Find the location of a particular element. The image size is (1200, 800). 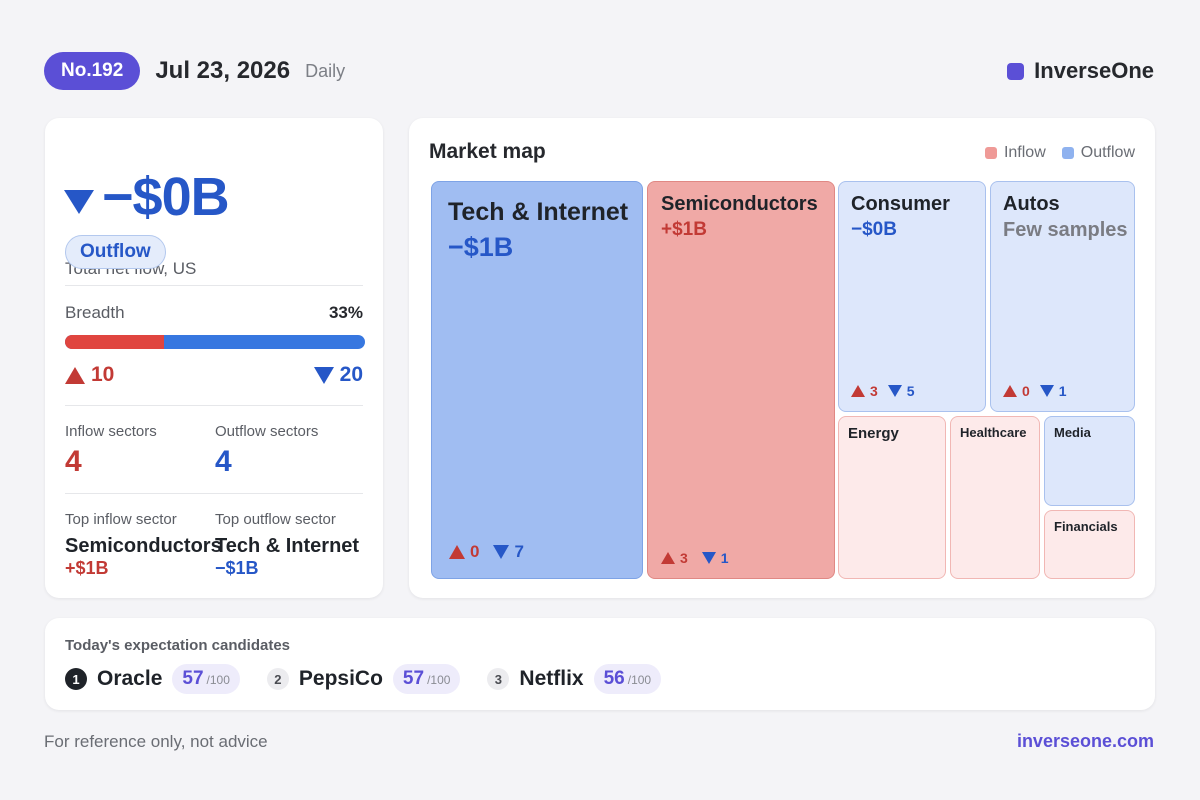

tile-value: Few samples is located at coordinates (1065, 230).